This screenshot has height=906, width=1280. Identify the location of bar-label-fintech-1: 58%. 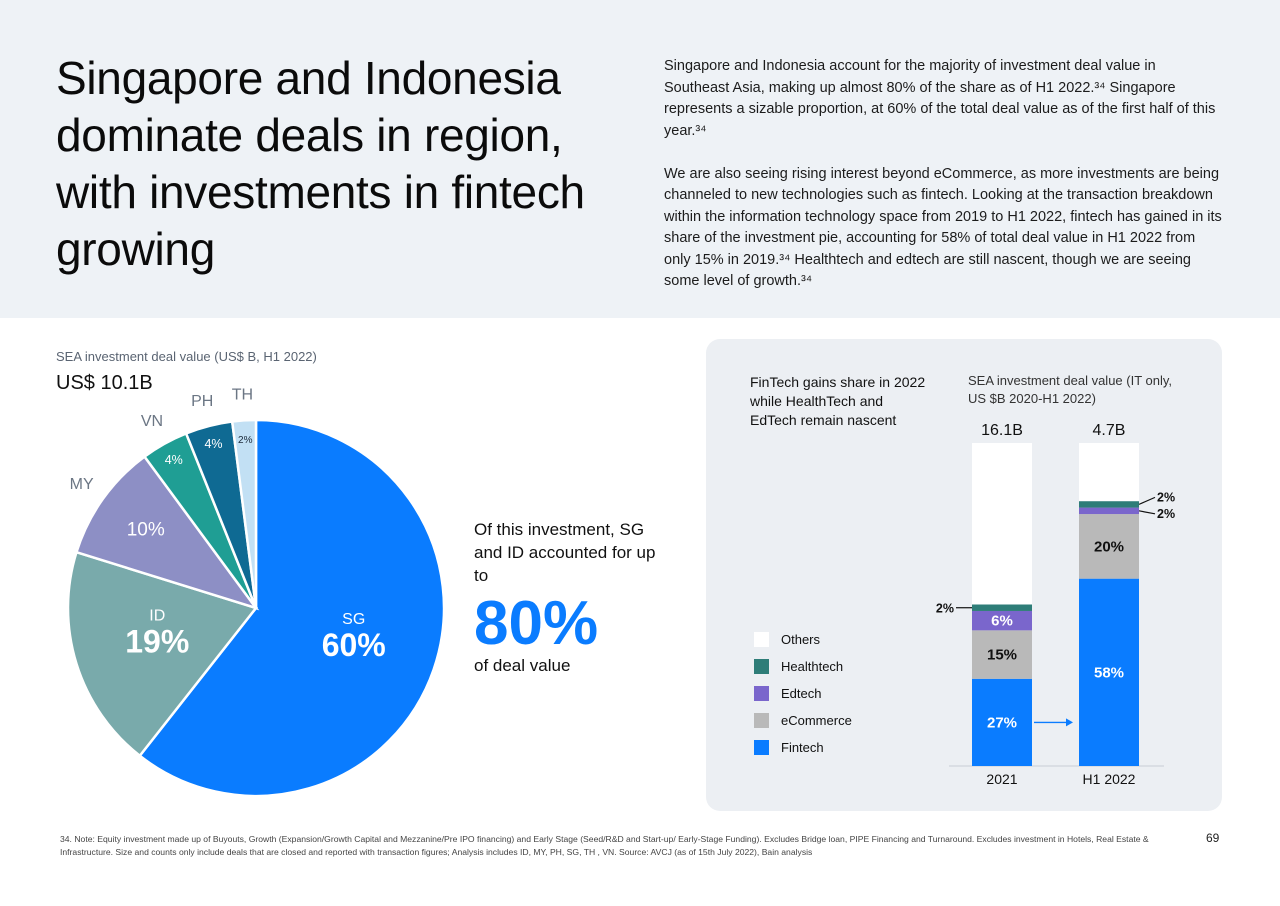
(1109, 672).